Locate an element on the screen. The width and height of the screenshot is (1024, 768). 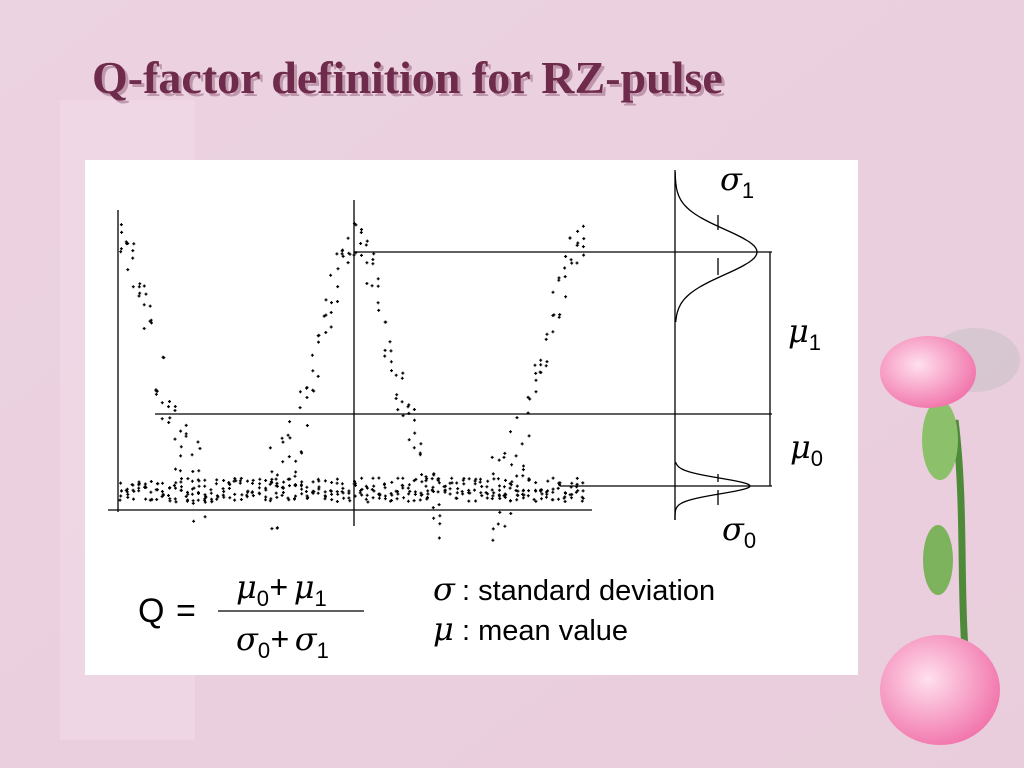
label: σ0 is located at coordinates (739, 531).